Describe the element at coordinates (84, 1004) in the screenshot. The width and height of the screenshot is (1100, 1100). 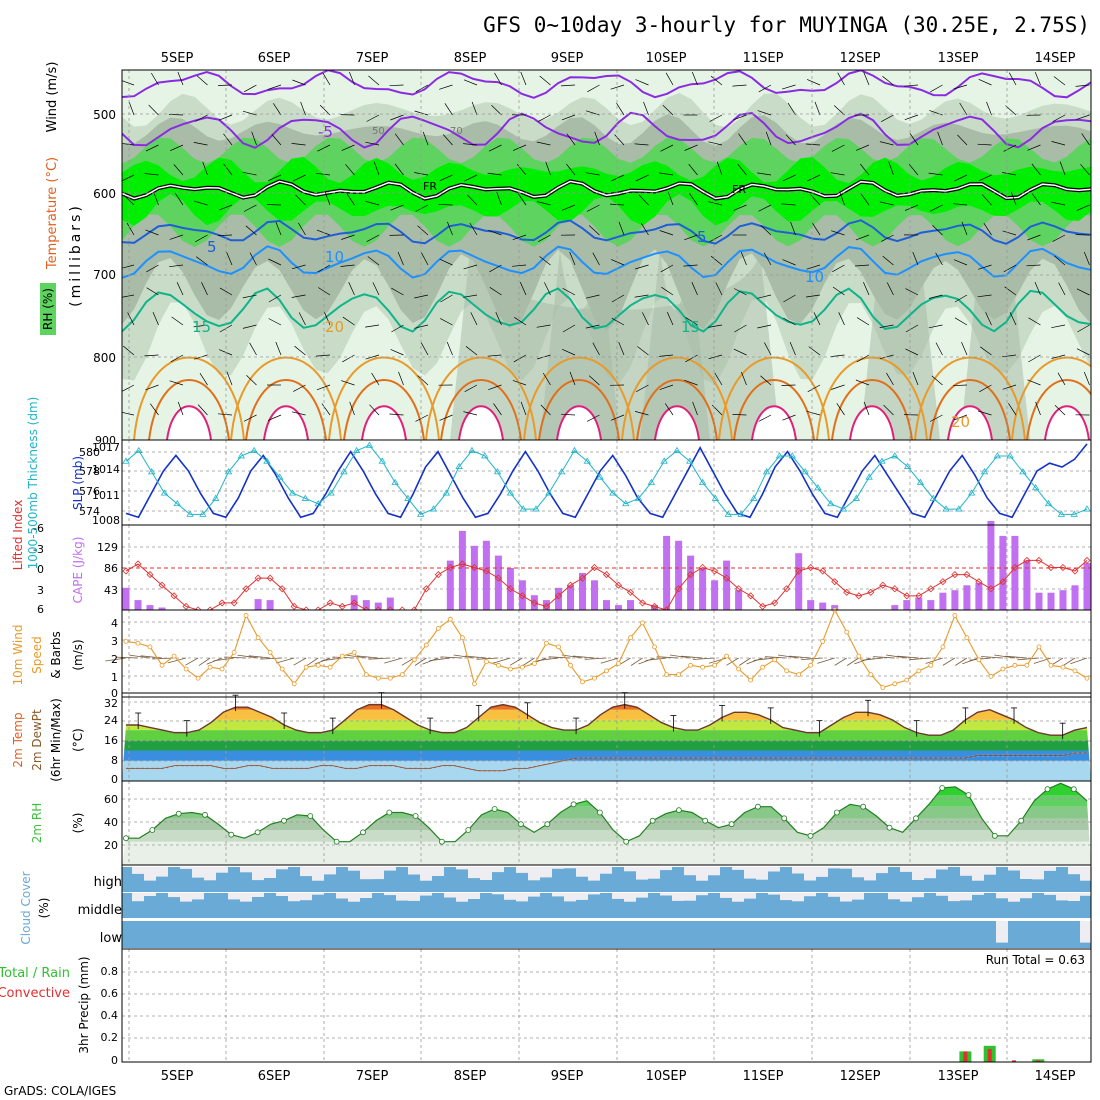
I see `precip-ylabel-c: 3hr Precip (mm)` at that location.